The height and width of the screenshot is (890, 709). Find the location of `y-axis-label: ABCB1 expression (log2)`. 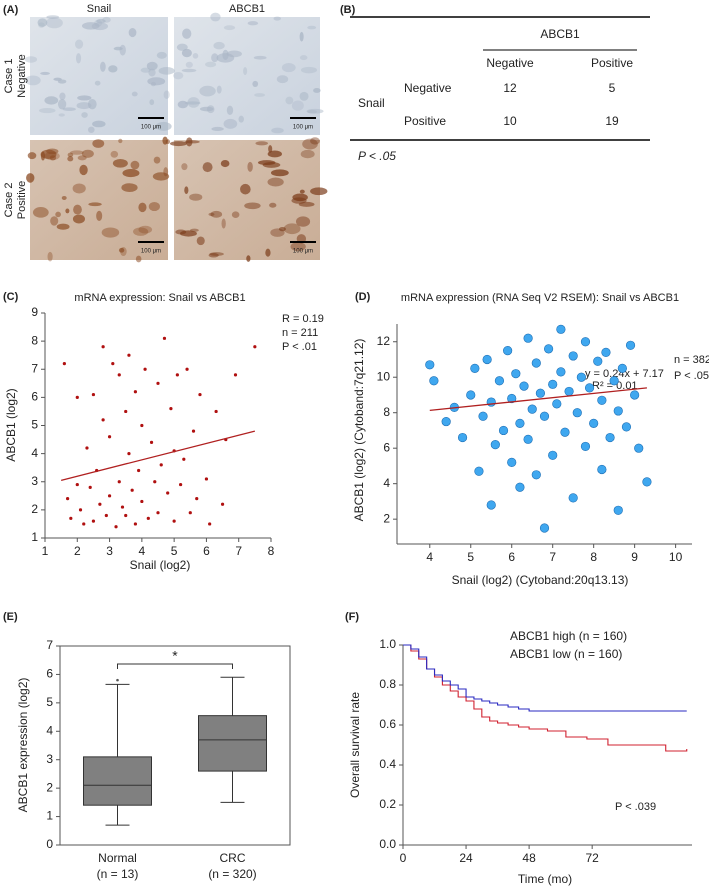

y-axis-label: ABCB1 expression (log2) is located at coordinates (23, 745).